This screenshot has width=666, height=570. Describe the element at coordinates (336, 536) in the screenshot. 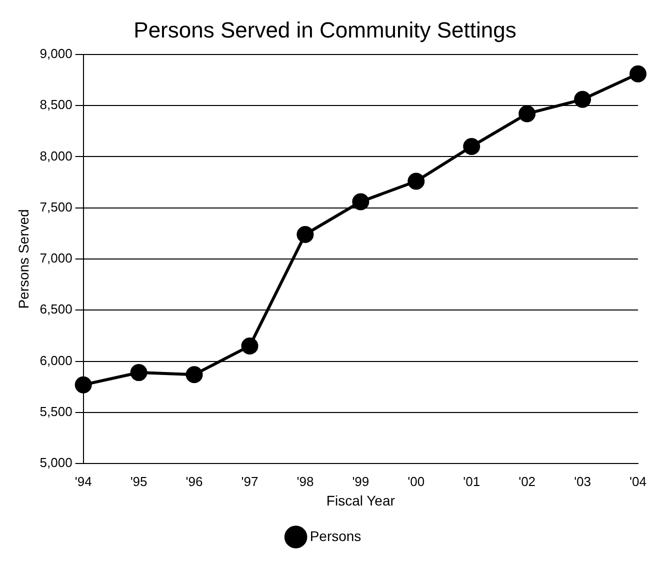

I see `legend-label: Persons` at that location.